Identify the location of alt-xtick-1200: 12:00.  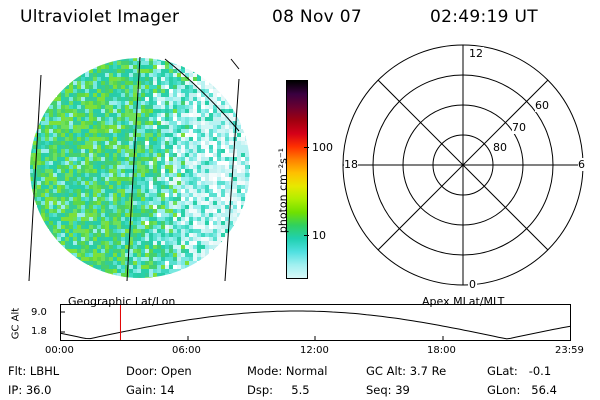
(314, 350).